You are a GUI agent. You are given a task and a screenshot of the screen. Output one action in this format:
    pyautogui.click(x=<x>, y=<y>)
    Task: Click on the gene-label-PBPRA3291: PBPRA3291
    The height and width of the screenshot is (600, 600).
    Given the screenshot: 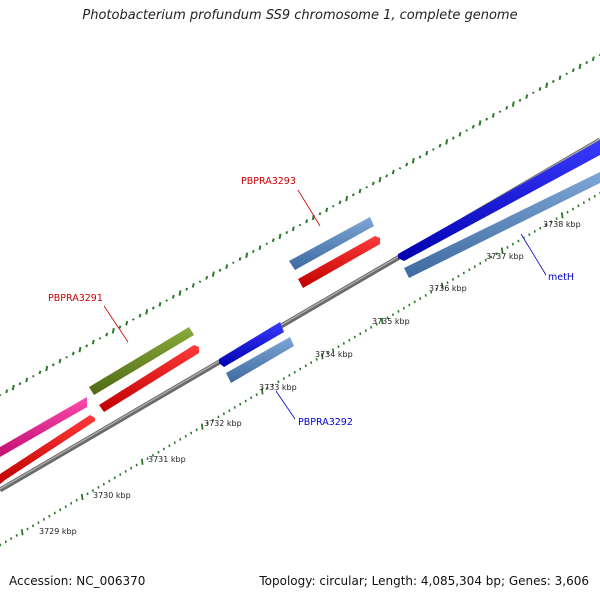 What is the action you would take?
    pyautogui.click(x=75, y=298)
    